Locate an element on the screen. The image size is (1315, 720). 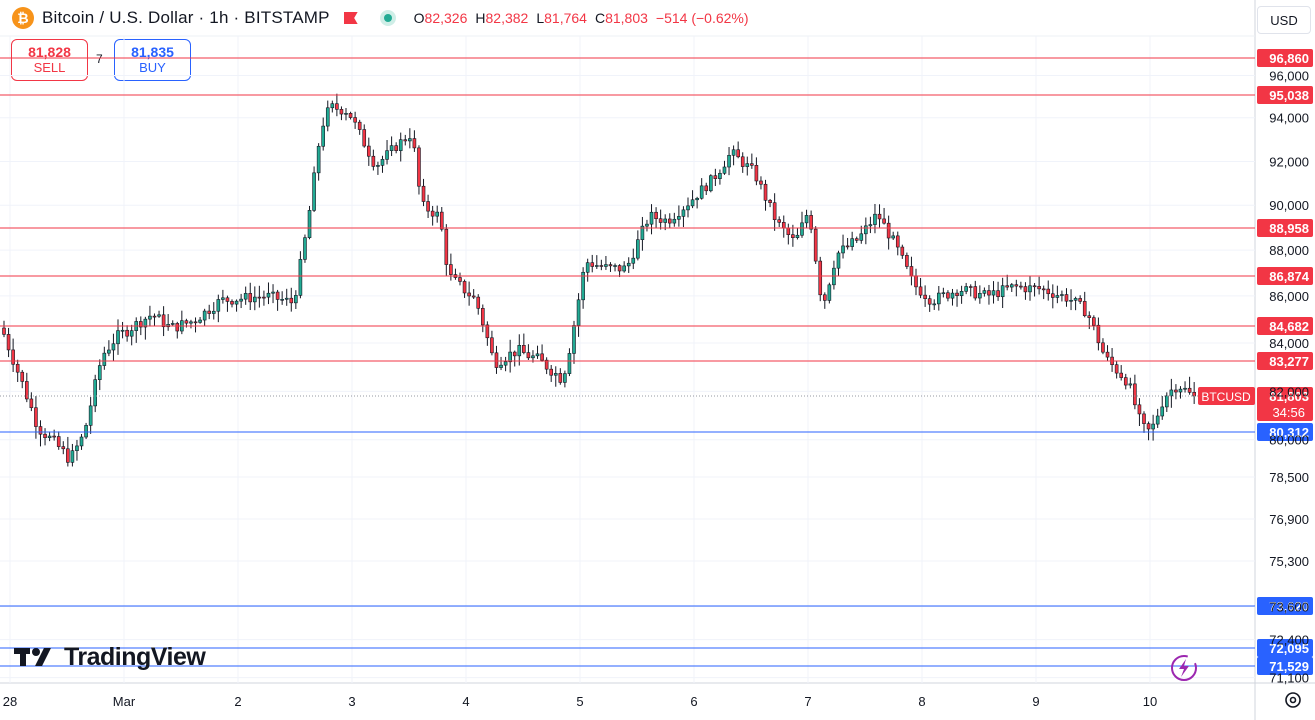
buy-button: 81,835 BUY is located at coordinates (152, 60).